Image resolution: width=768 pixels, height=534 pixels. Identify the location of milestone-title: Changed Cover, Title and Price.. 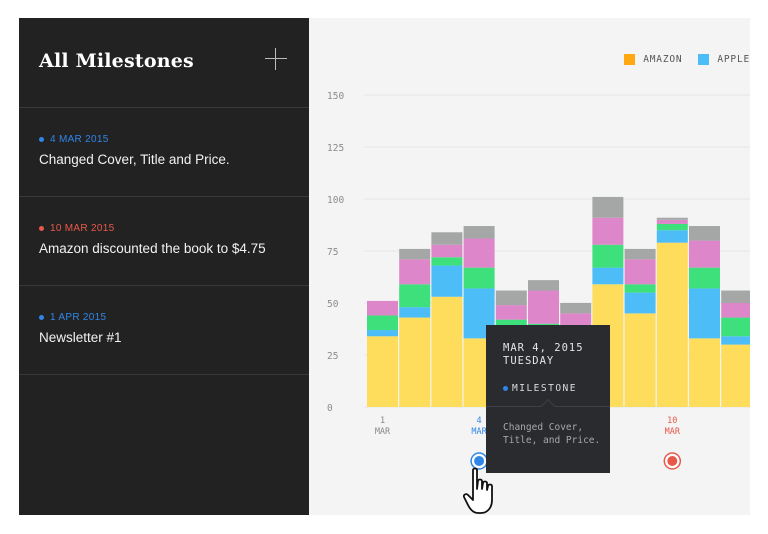
(134, 159).